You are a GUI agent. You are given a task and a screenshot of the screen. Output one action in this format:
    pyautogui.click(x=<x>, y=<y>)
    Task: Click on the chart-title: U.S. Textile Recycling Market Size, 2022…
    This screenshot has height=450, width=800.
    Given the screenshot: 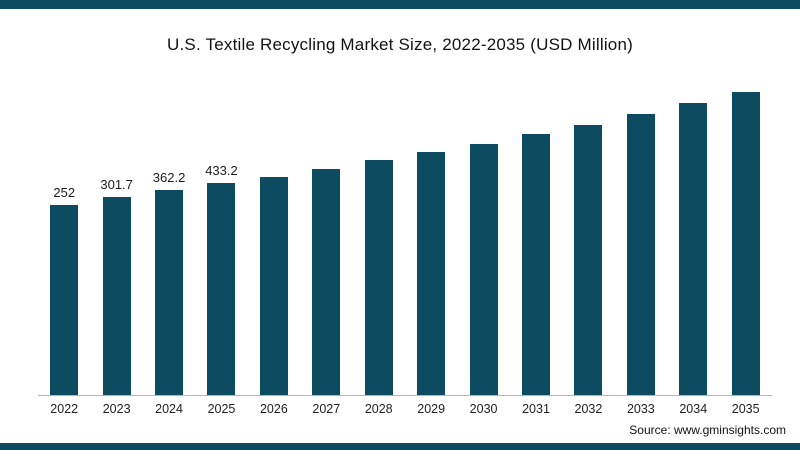 What is the action you would take?
    pyautogui.click(x=400, y=44)
    